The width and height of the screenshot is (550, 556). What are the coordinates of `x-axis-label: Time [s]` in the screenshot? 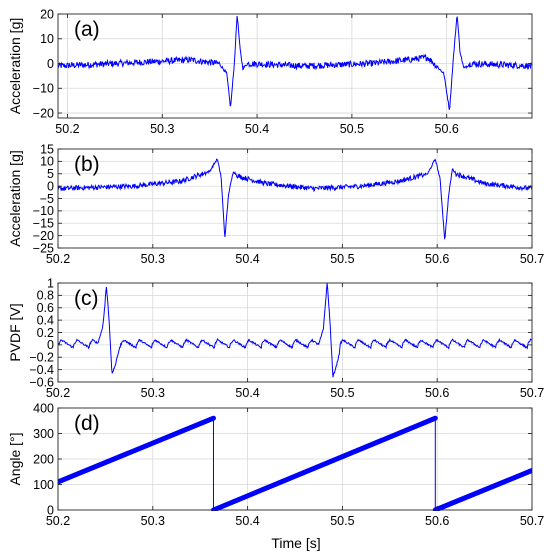 It's located at (295, 543).